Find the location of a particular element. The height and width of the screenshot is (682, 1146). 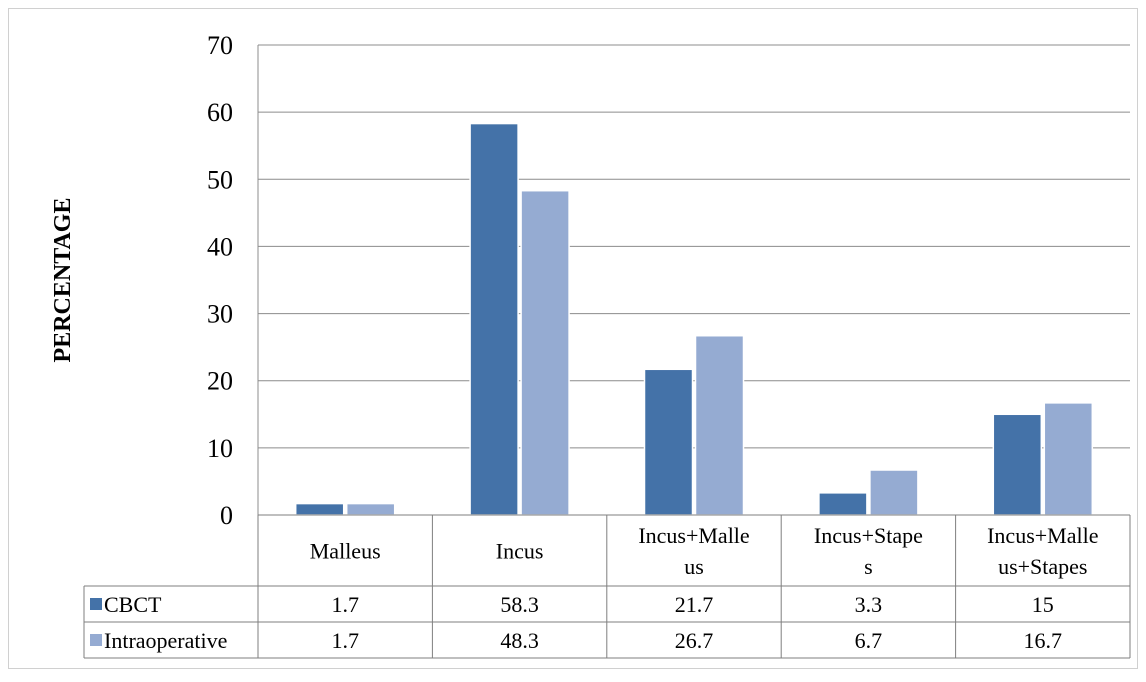

table-value: 15 is located at coordinates (1043, 604).